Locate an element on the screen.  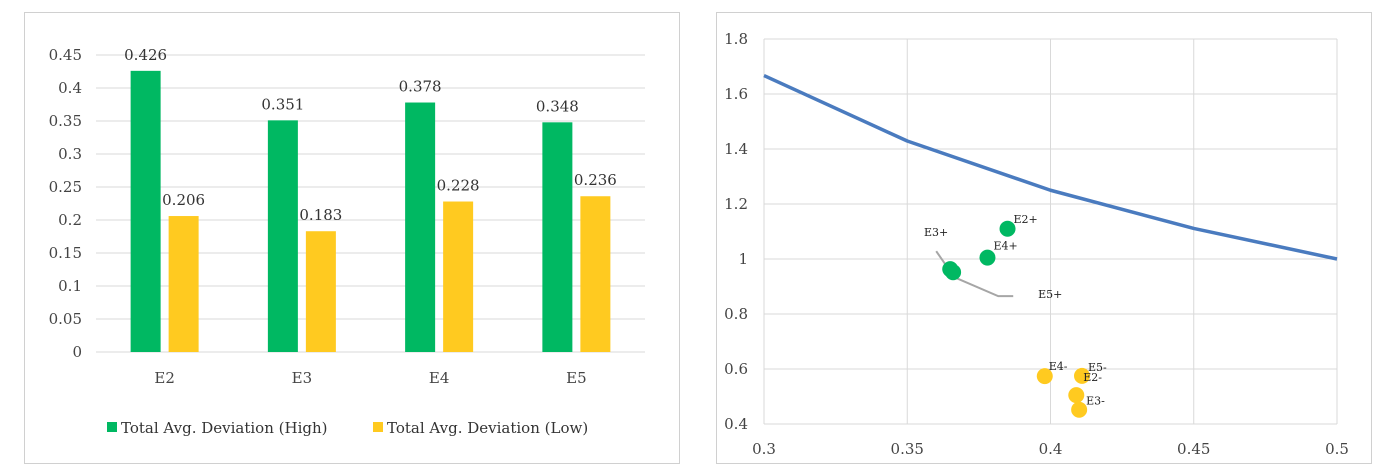
y-tick-label: 0.45 is located at coordinates (65, 55).